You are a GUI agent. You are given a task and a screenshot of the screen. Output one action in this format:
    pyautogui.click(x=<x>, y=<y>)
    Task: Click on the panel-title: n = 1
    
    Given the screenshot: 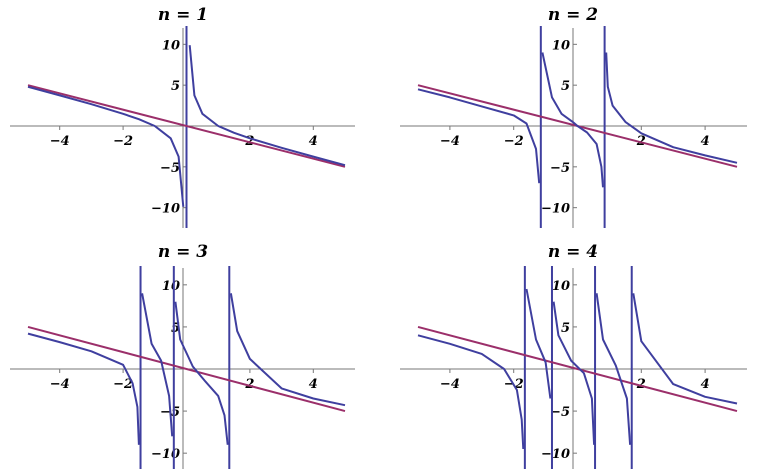 What is the action you would take?
    pyautogui.click(x=183, y=15)
    